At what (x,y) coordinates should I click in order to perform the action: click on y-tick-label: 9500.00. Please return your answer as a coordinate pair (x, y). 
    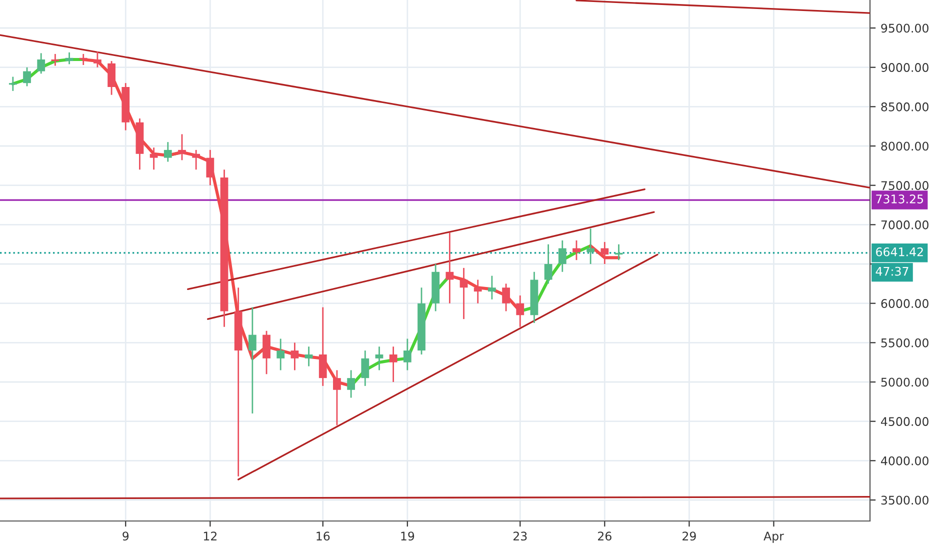
    Looking at the image, I should click on (904, 28).